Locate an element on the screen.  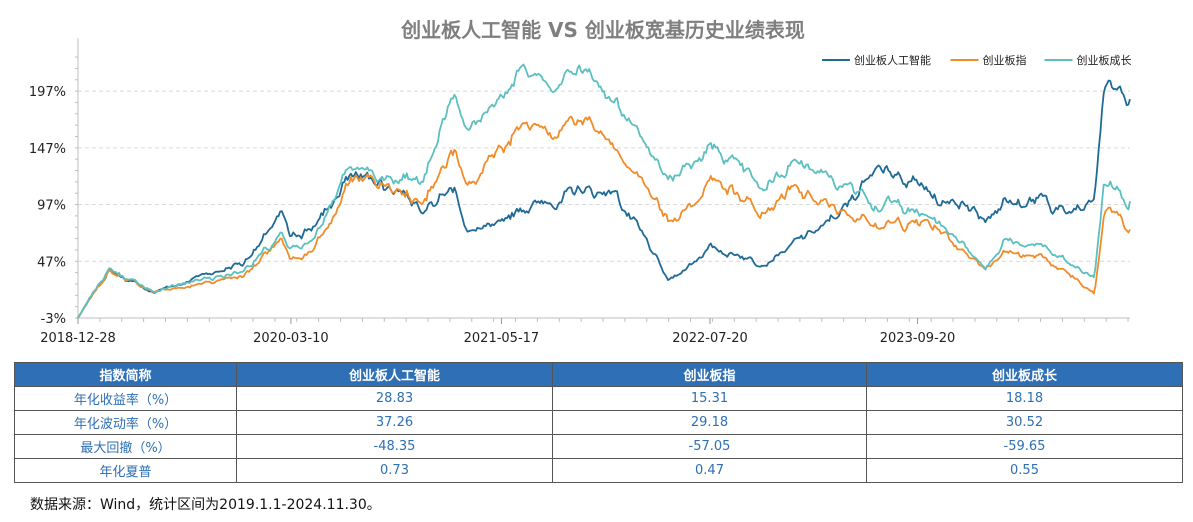
table-row: 年化收益率（%） 28.83 15.31 18.18 is located at coordinates (598, 398).